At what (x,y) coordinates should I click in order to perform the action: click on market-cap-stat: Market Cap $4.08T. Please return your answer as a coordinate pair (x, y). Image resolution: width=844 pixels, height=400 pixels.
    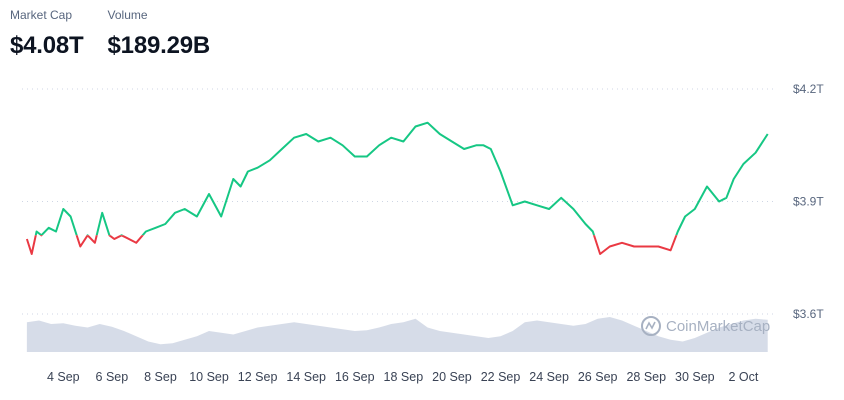
    Looking at the image, I should click on (47, 34).